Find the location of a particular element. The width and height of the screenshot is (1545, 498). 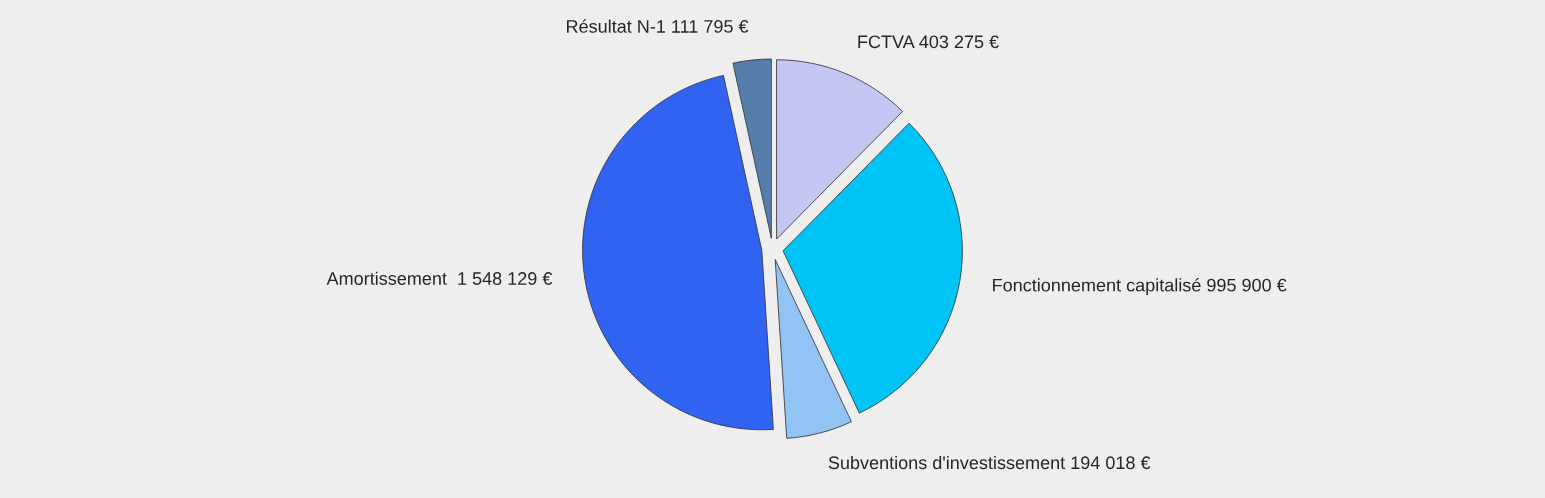

slice-label: Résultat N-1 111 795 € is located at coordinates (658, 26).